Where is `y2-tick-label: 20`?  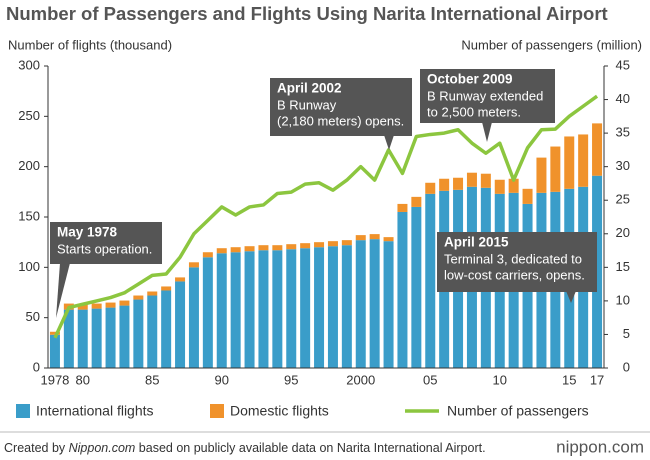 y2-tick-label: 20 is located at coordinates (623, 232).